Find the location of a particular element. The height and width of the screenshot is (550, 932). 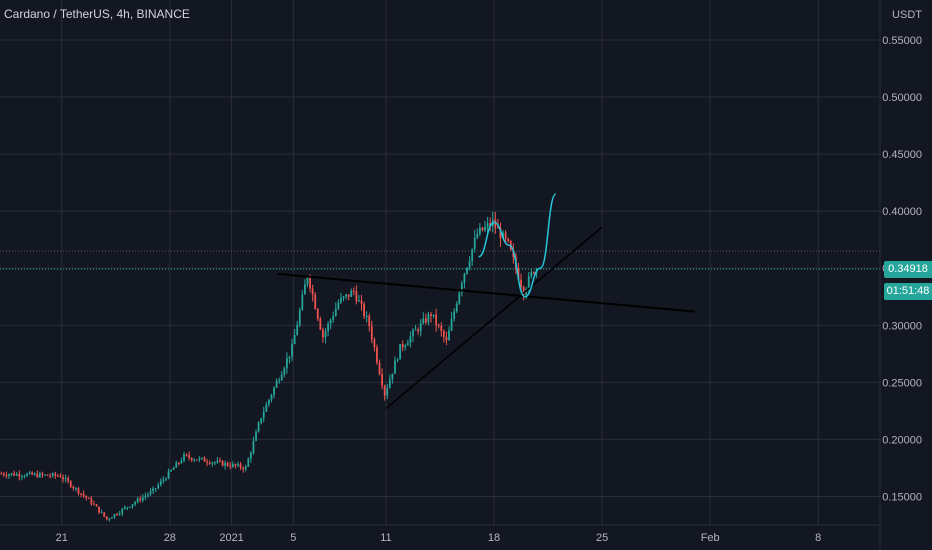

resistance-trendline is located at coordinates (486, 292).